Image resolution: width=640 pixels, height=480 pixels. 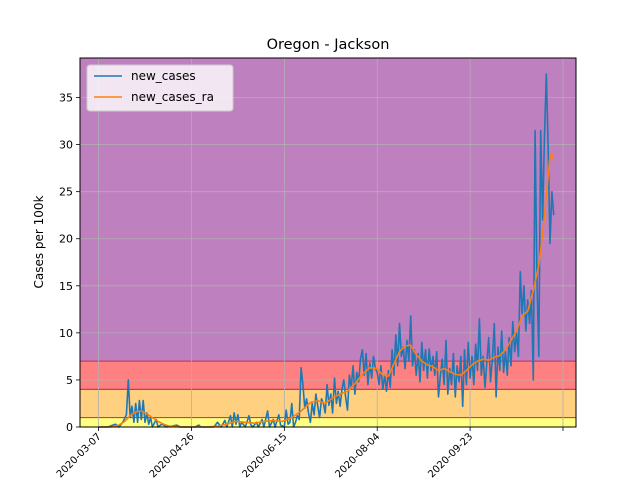 What do you see at coordinates (172, 97) in the screenshot?
I see `legend-label-new-cases-ra: new_cases_ra` at bounding box center [172, 97].